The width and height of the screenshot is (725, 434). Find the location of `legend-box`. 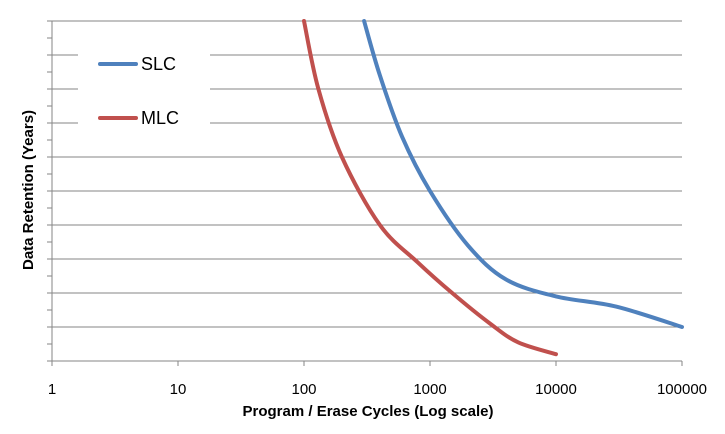

legend-box is located at coordinates (144, 88).